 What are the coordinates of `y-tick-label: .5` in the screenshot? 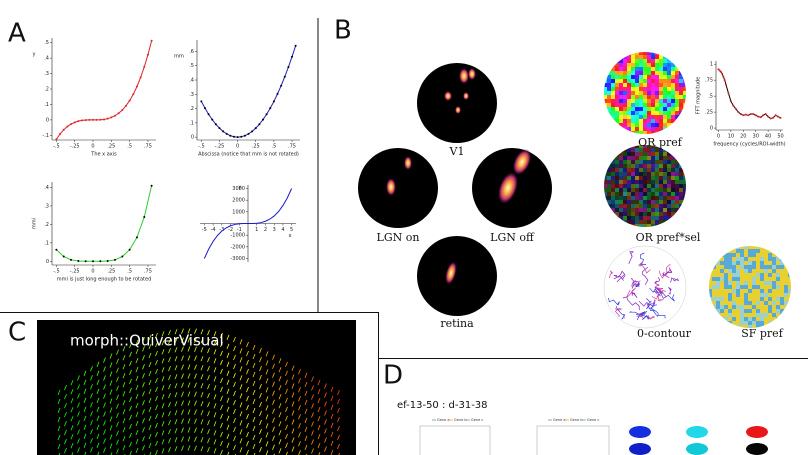 It's located at (710, 97).